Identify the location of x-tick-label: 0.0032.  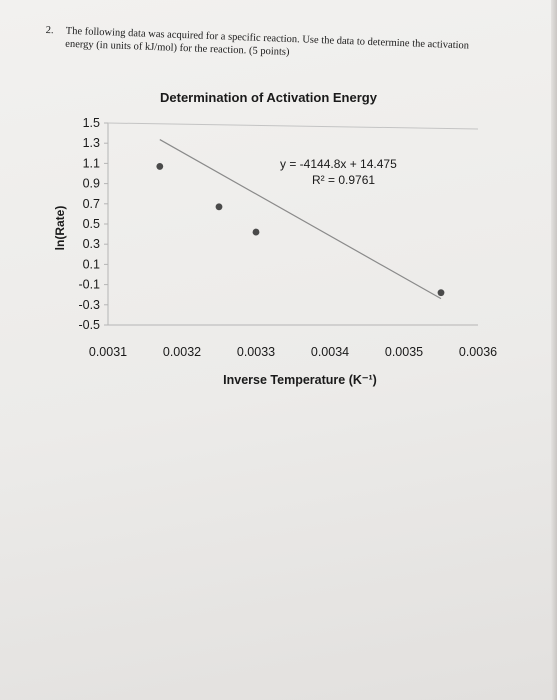
(182, 352).